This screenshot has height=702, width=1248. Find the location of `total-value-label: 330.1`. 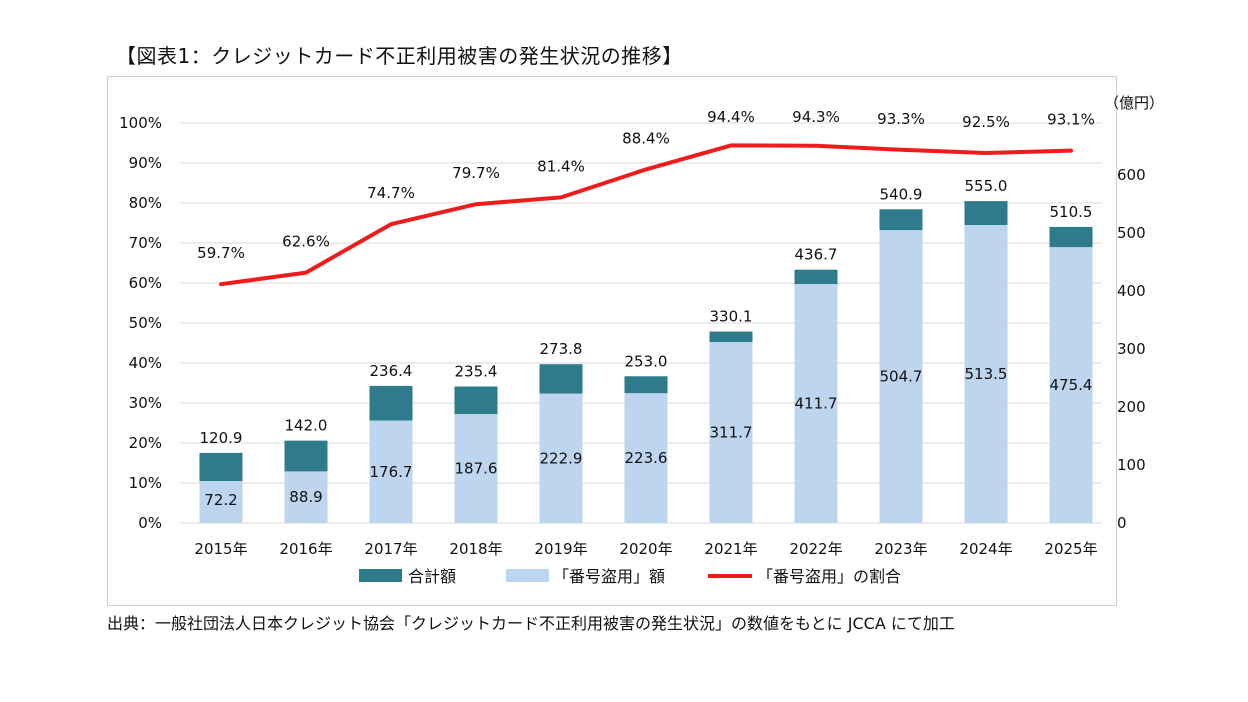

total-value-label: 330.1 is located at coordinates (731, 317).